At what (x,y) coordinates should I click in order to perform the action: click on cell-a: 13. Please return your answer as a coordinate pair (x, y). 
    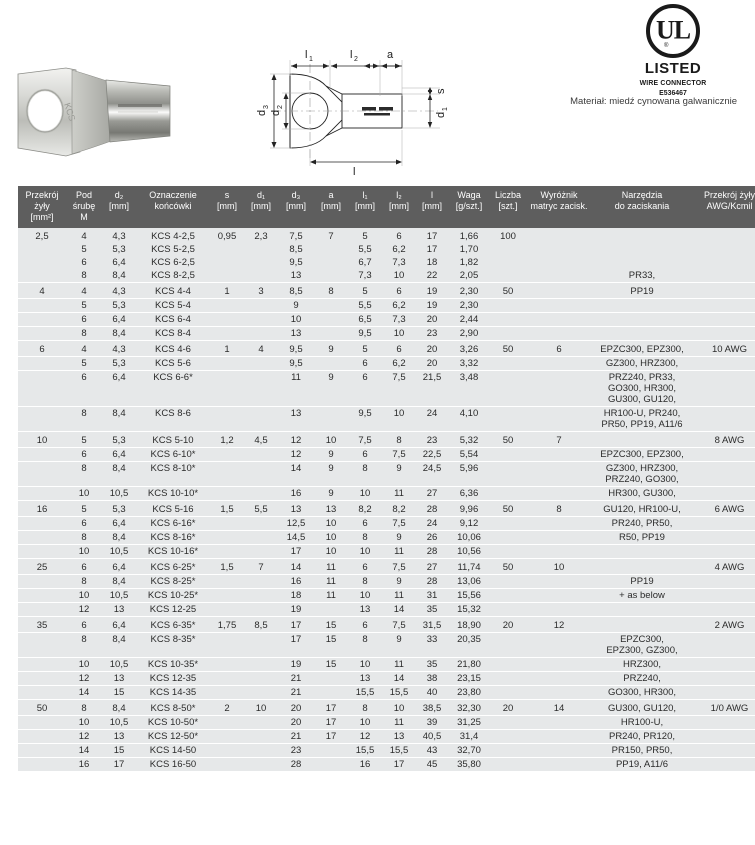
    Looking at the image, I should click on (331, 508).